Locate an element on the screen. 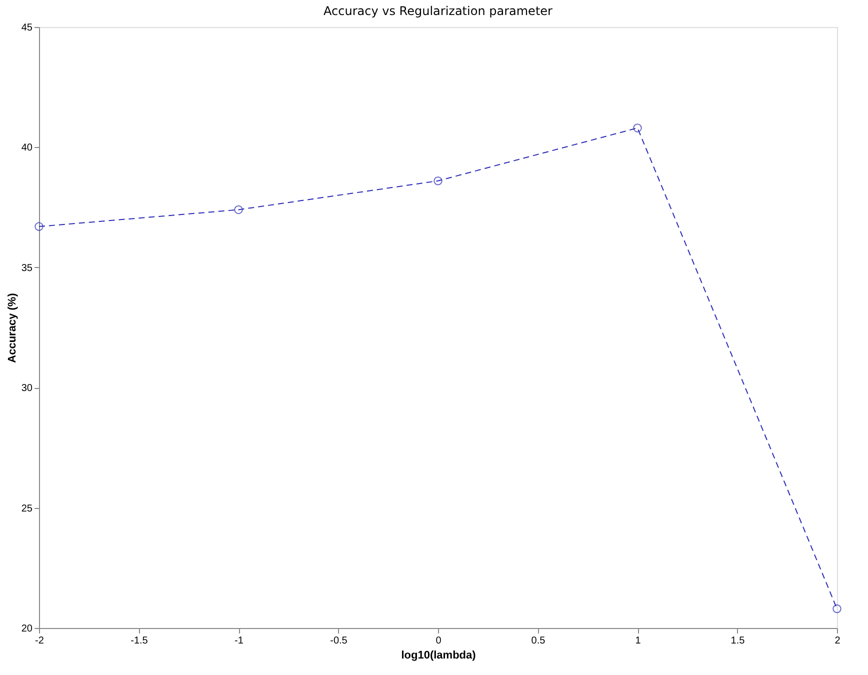 Image resolution: width=868 pixels, height=675 pixels. x-tick-label: -1.5 is located at coordinates (139, 641).